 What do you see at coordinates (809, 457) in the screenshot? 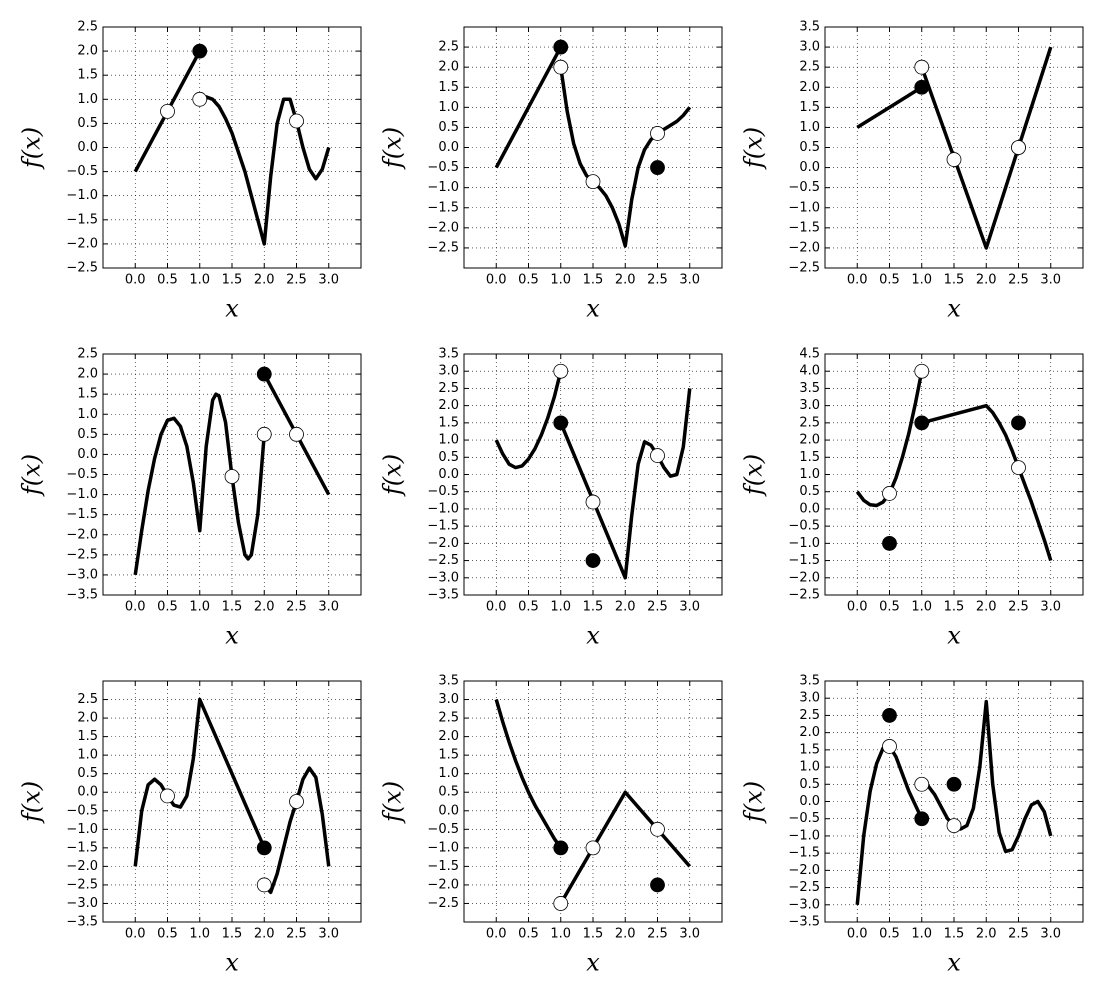
I see `y-tick-label: 1.5` at bounding box center [809, 457].